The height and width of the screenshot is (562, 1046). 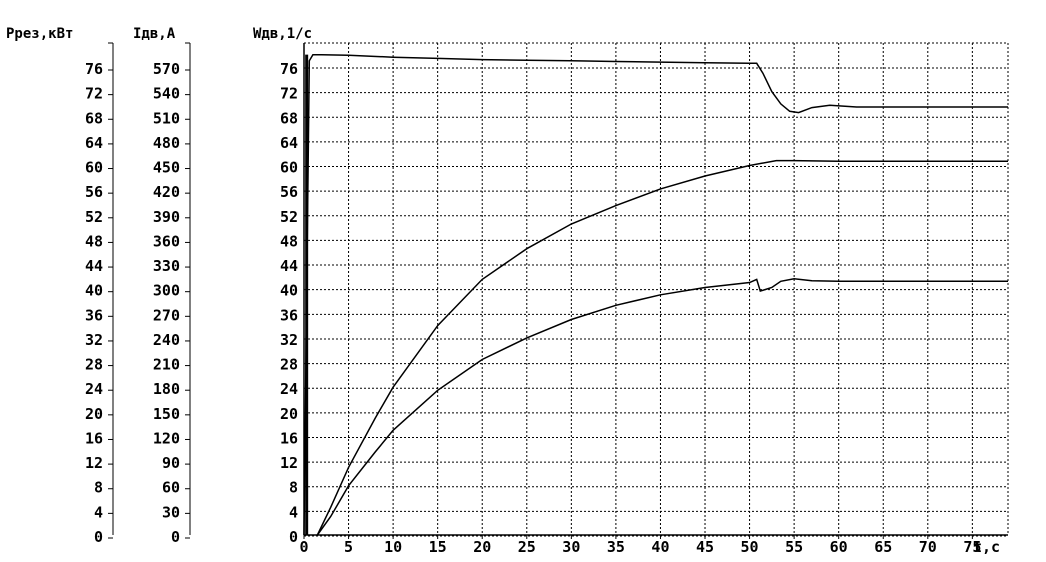 I want to click on i-tick-label: 300, so click(x=166, y=291).